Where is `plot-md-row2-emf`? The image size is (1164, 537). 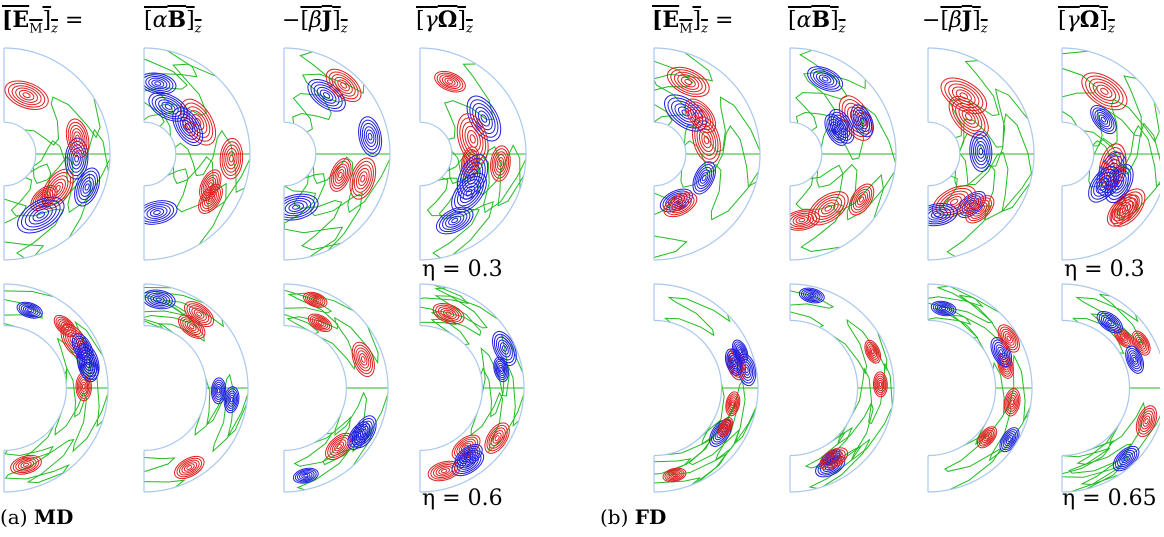 plot-md-row2-emf is located at coordinates (56, 388).